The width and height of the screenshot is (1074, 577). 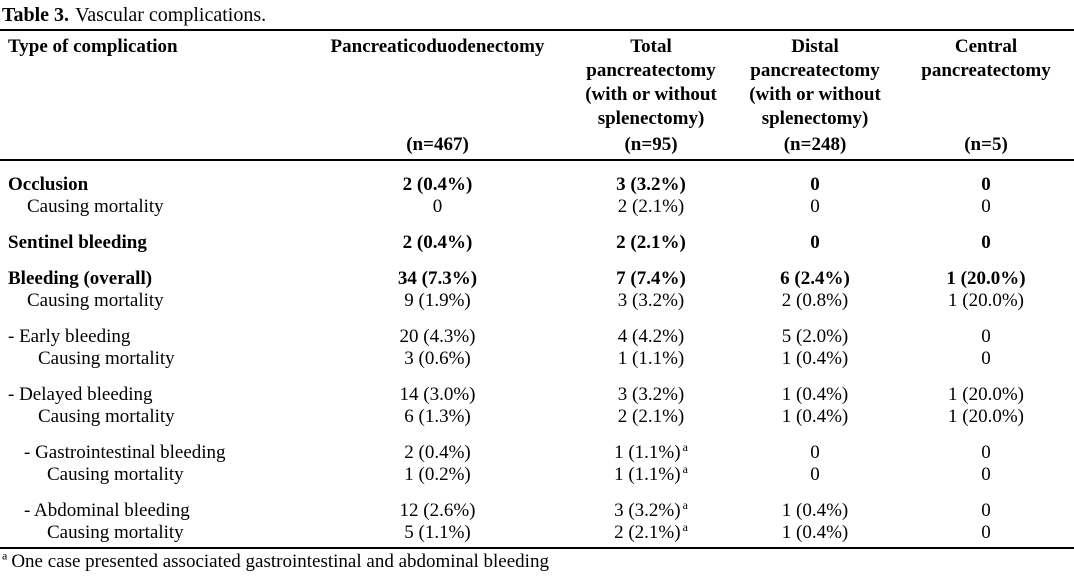 I want to click on row-label: - Early bleeding, so click(x=69, y=336).